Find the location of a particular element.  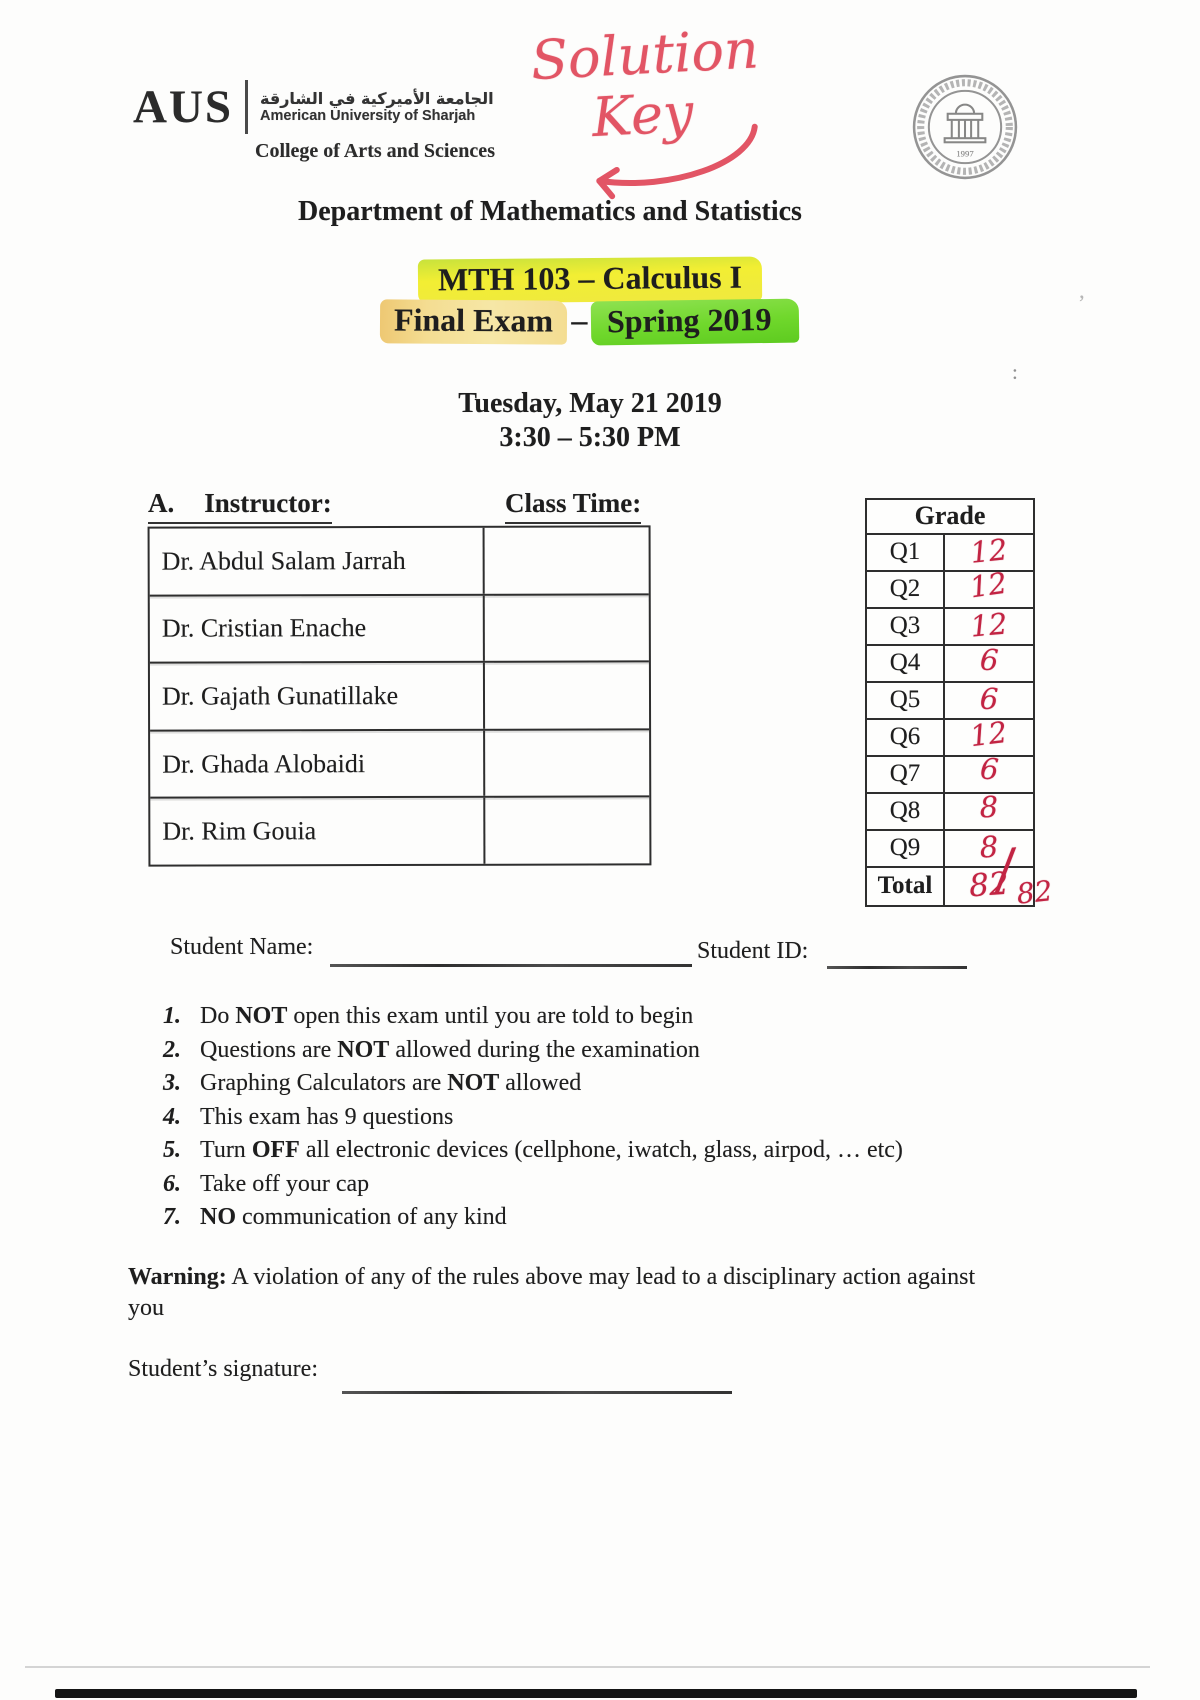

instructor-row: Dr. Cristian Enache is located at coordinates (399, 629).